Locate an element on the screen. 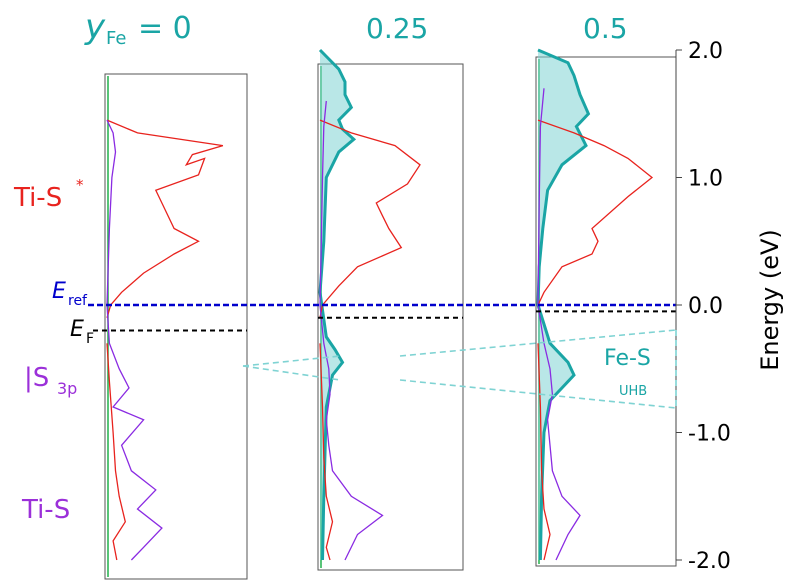 This screenshot has height=584, width=790. y-fe-subscript: Fe is located at coordinates (116, 38).